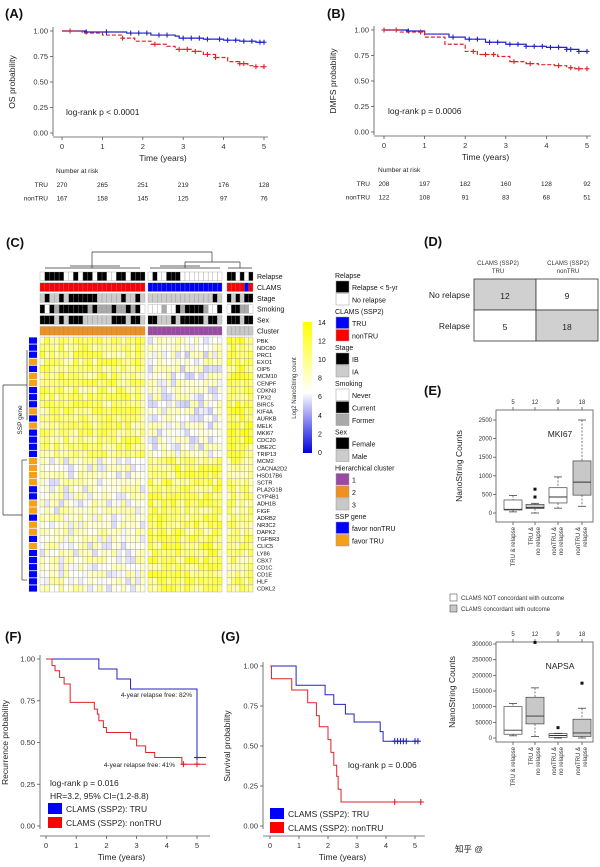 This screenshot has width=600, height=867. What do you see at coordinates (384, 184) in the screenshot?
I see `risk-count: 208` at bounding box center [384, 184].